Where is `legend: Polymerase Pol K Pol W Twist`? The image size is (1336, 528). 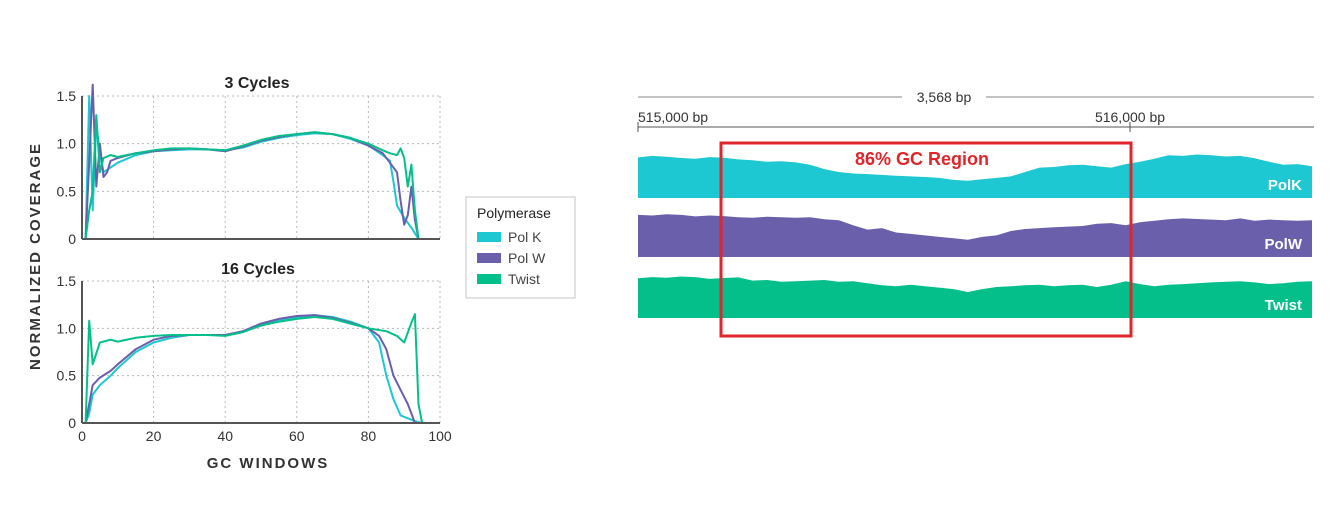
legend: Polymerase Pol K Pol W Twist is located at coordinates (520, 247).